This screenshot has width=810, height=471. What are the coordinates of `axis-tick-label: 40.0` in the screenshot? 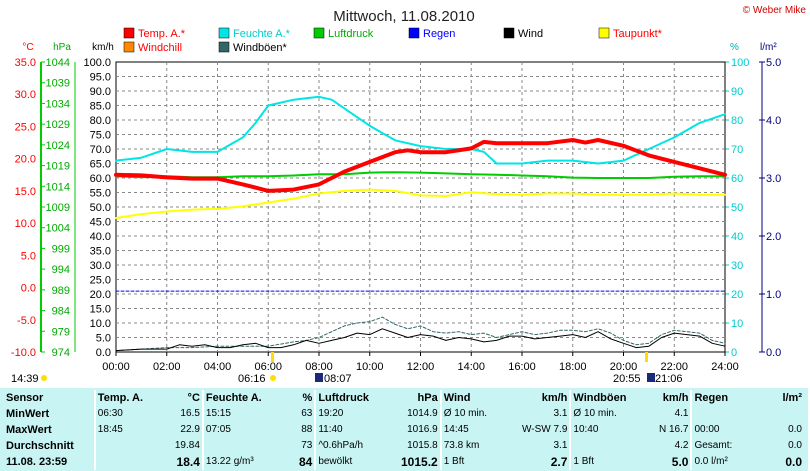 It's located at (100, 237).